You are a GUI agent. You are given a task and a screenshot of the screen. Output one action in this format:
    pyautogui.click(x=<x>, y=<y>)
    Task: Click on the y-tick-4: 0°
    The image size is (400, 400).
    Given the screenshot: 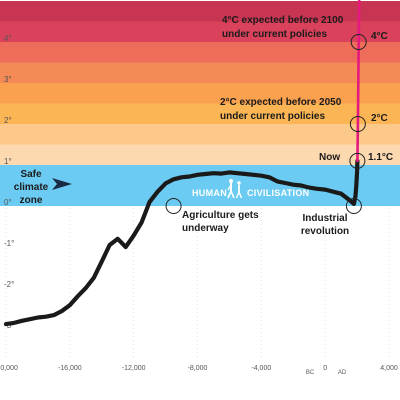 What is the action you would take?
    pyautogui.click(x=8, y=202)
    